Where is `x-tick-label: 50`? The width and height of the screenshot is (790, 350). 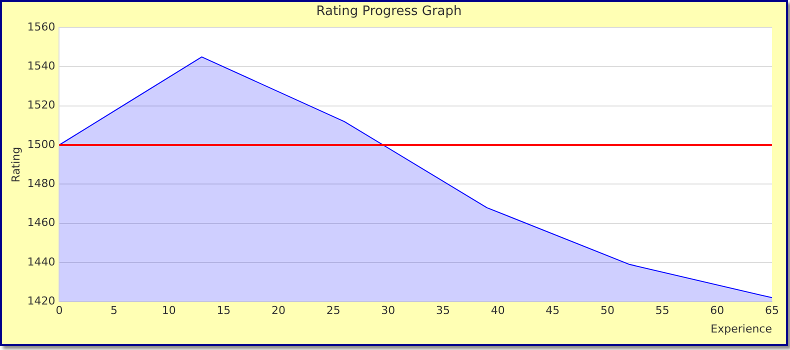
x-tick-label: 50 is located at coordinates (607, 311).